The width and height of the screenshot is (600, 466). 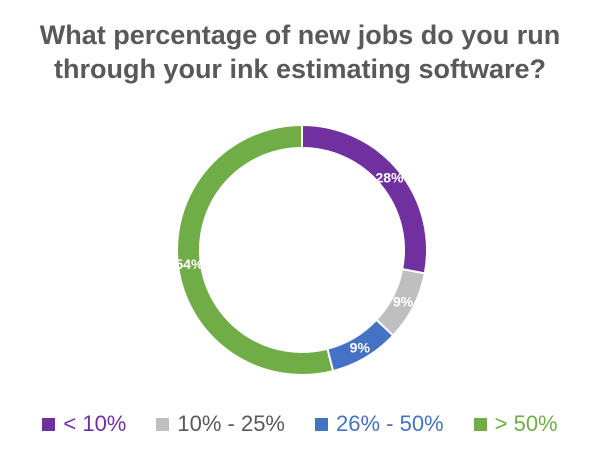 I want to click on donut-data-label-4: 54%, so click(x=189, y=264).